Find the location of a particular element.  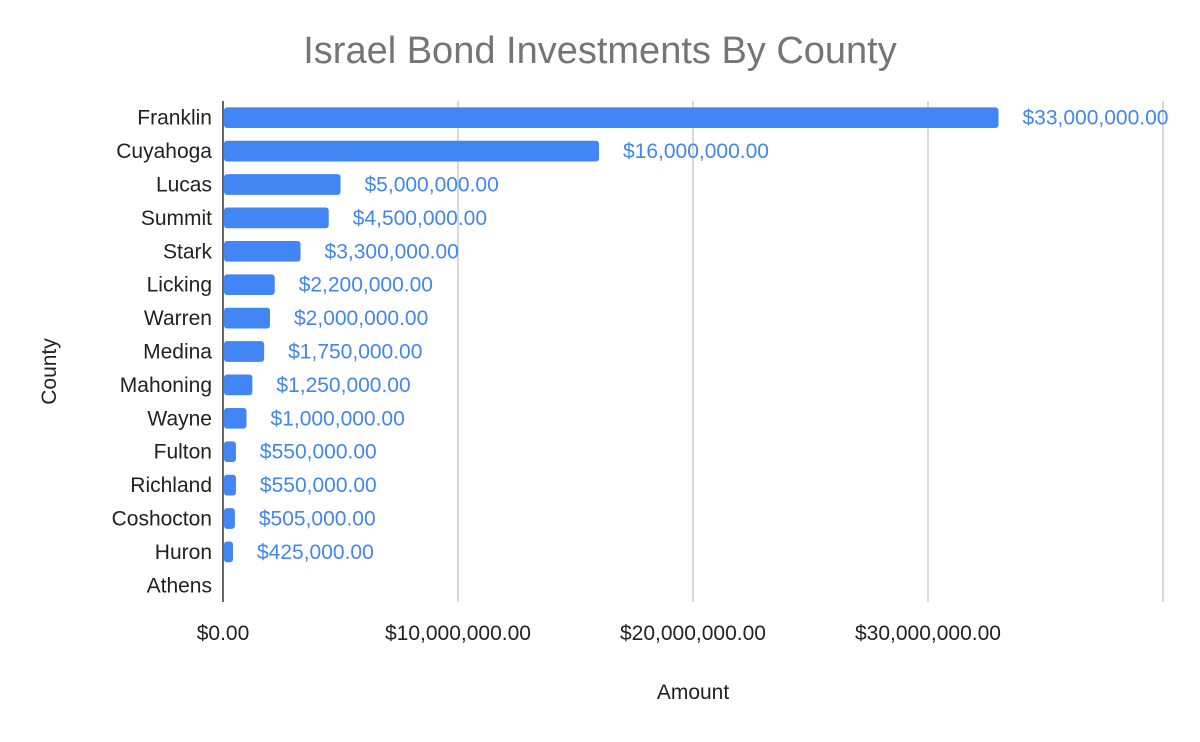

data-label-wayne: $1,000,000.00 is located at coordinates (338, 418).